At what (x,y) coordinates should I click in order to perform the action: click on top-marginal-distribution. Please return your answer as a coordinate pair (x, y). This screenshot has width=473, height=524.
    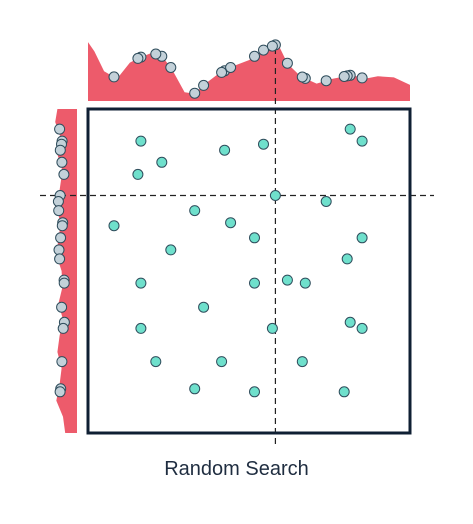
    Looking at the image, I should click on (249, 71).